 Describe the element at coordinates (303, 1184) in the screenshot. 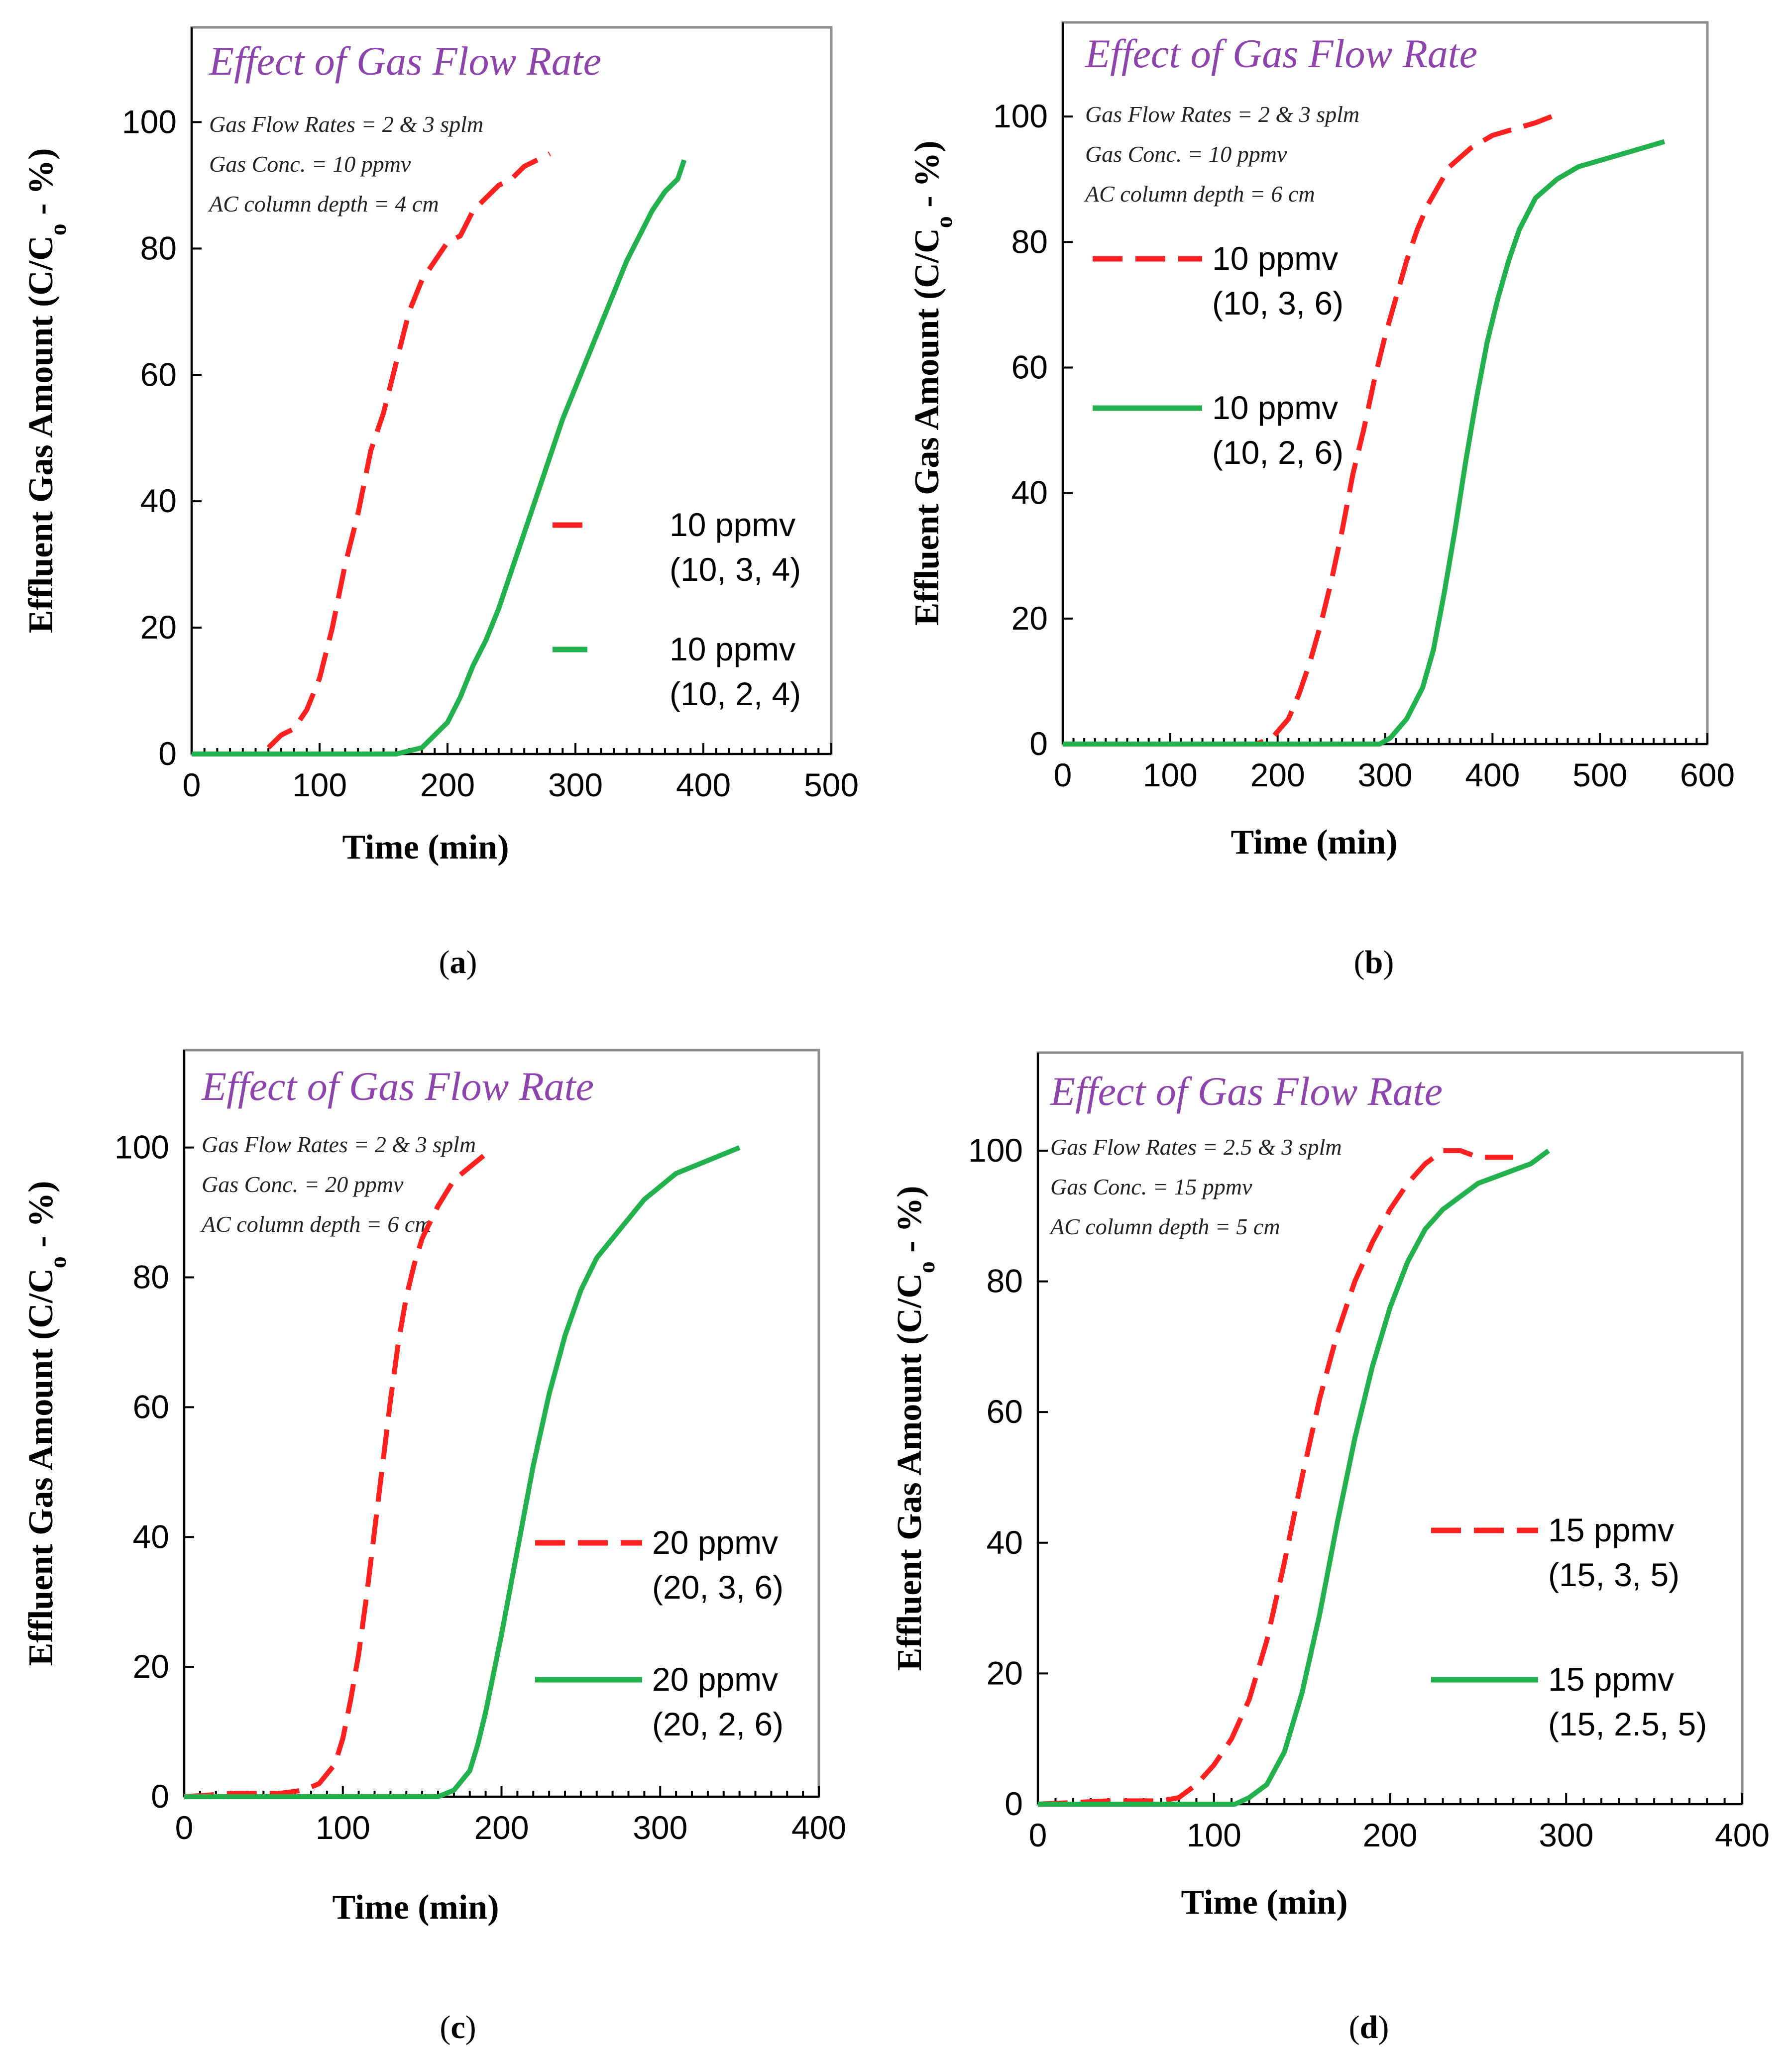

I see `annotation-line: Gas Conc. = 20 ppmv` at that location.